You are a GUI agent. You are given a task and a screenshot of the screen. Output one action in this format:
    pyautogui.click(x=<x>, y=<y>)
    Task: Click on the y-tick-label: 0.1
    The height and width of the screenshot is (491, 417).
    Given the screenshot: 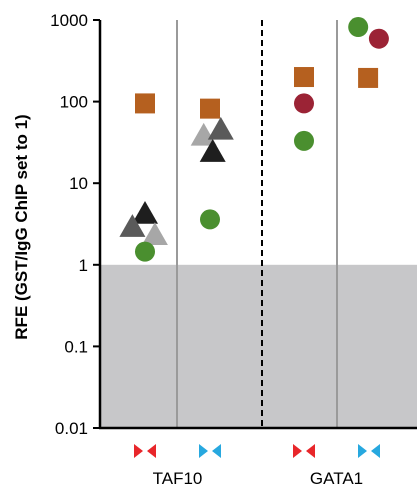 What is the action you would take?
    pyautogui.click(x=76, y=346)
    